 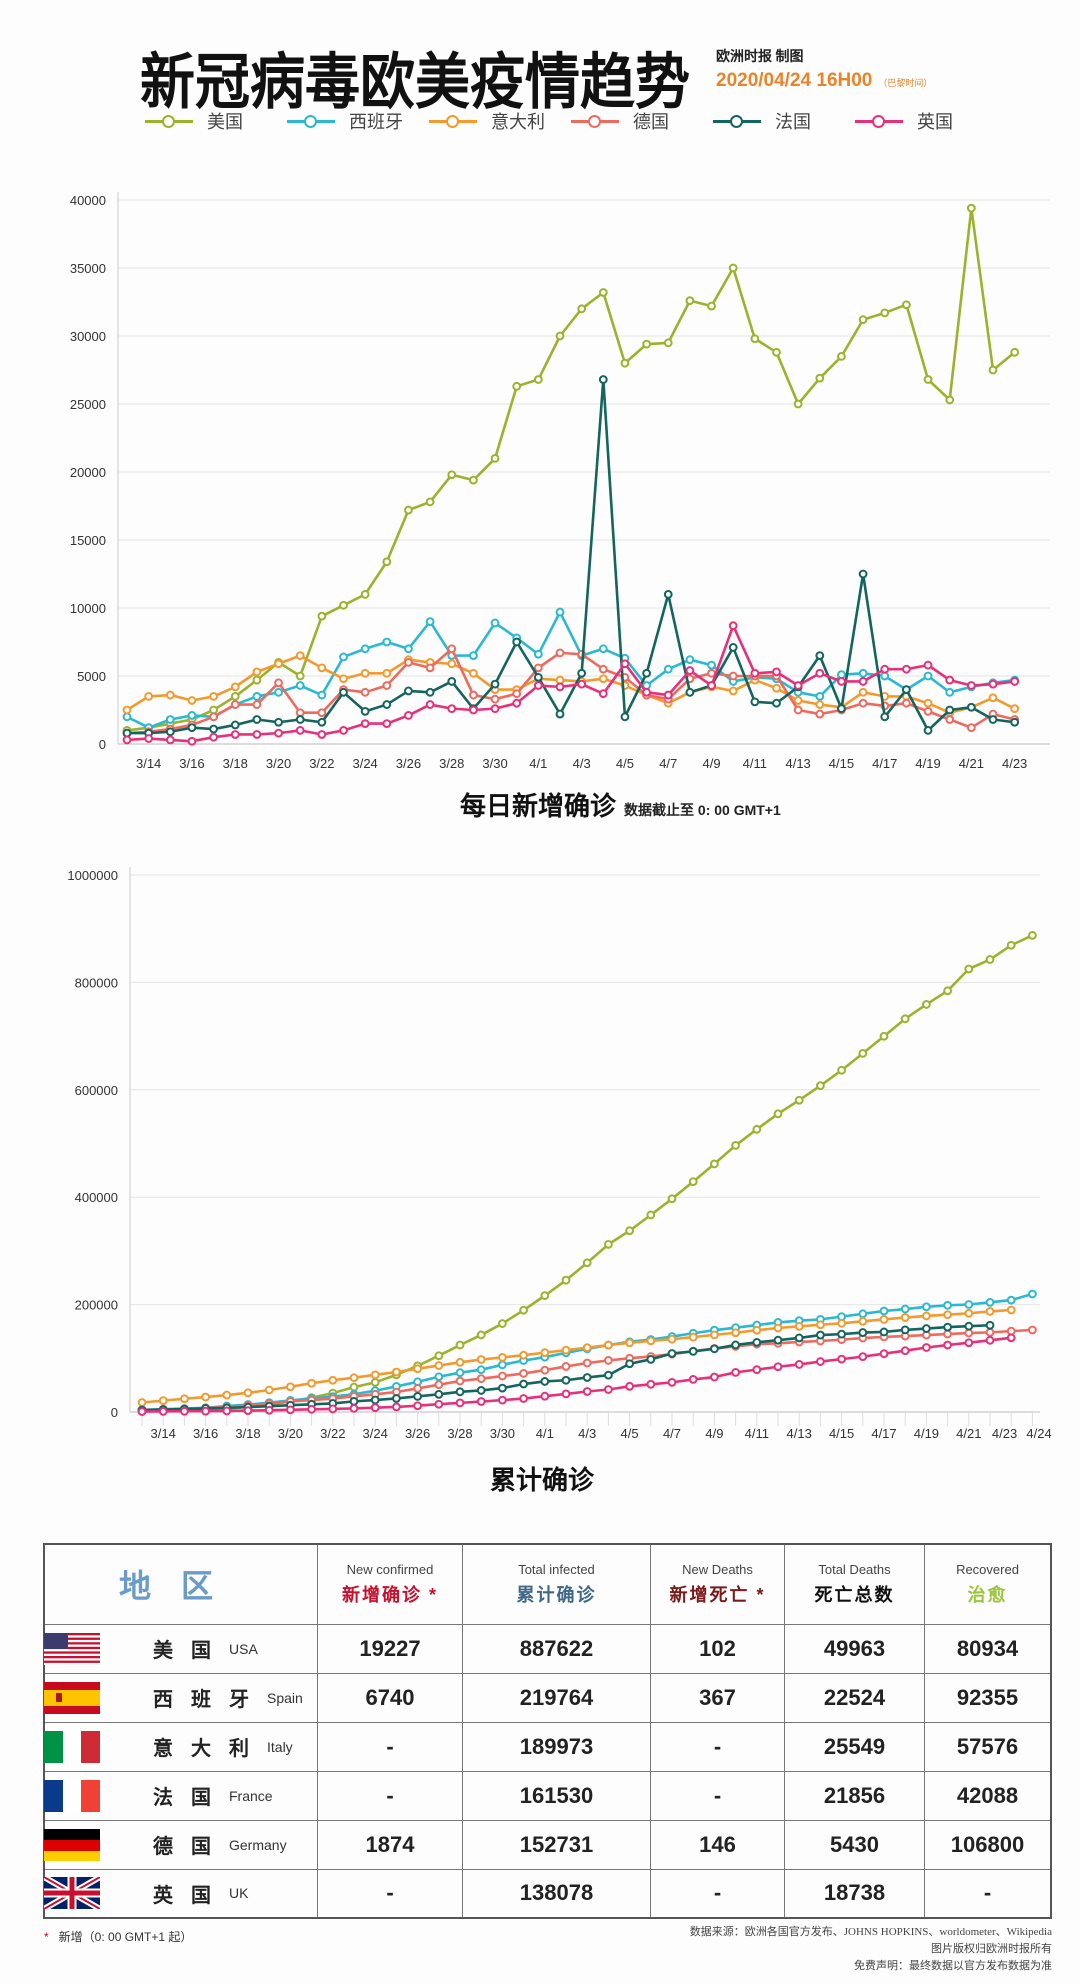 What do you see at coordinates (247, 1433) in the screenshot?
I see `x-tick-label: 3/18` at bounding box center [247, 1433].